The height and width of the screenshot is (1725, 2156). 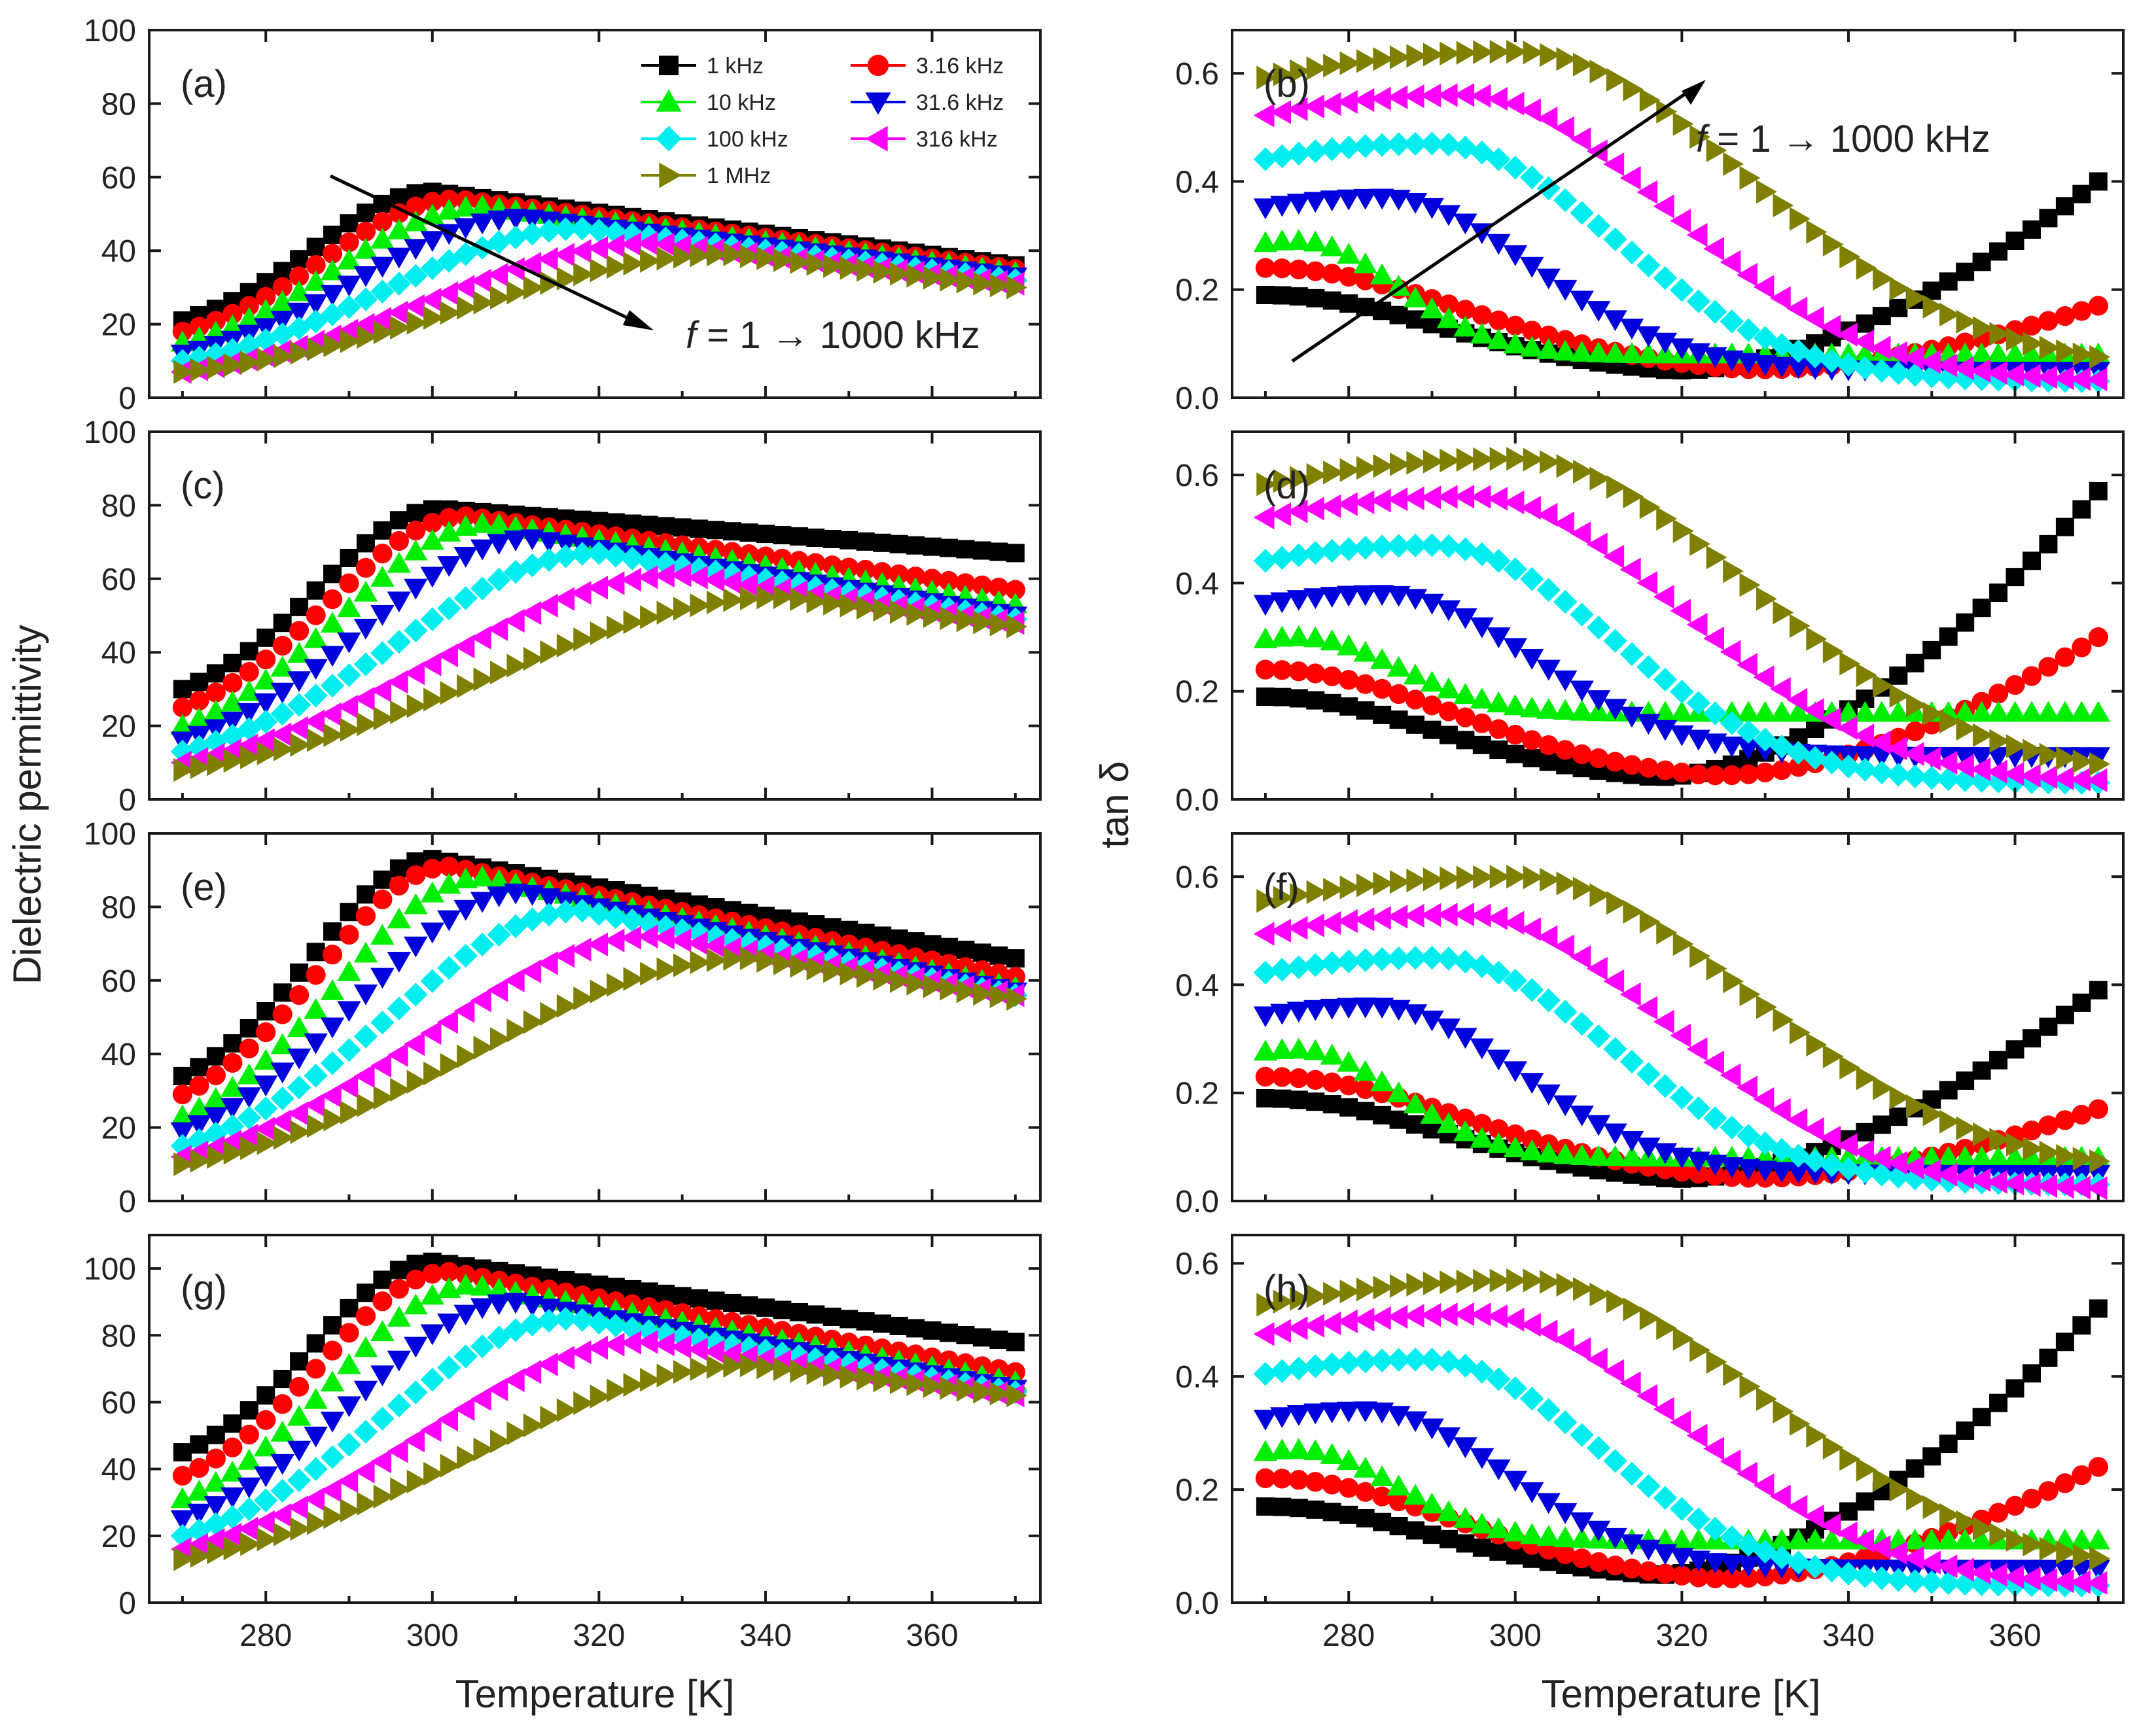 I want to click on y-tick-label: 80, so click(x=118, y=908).